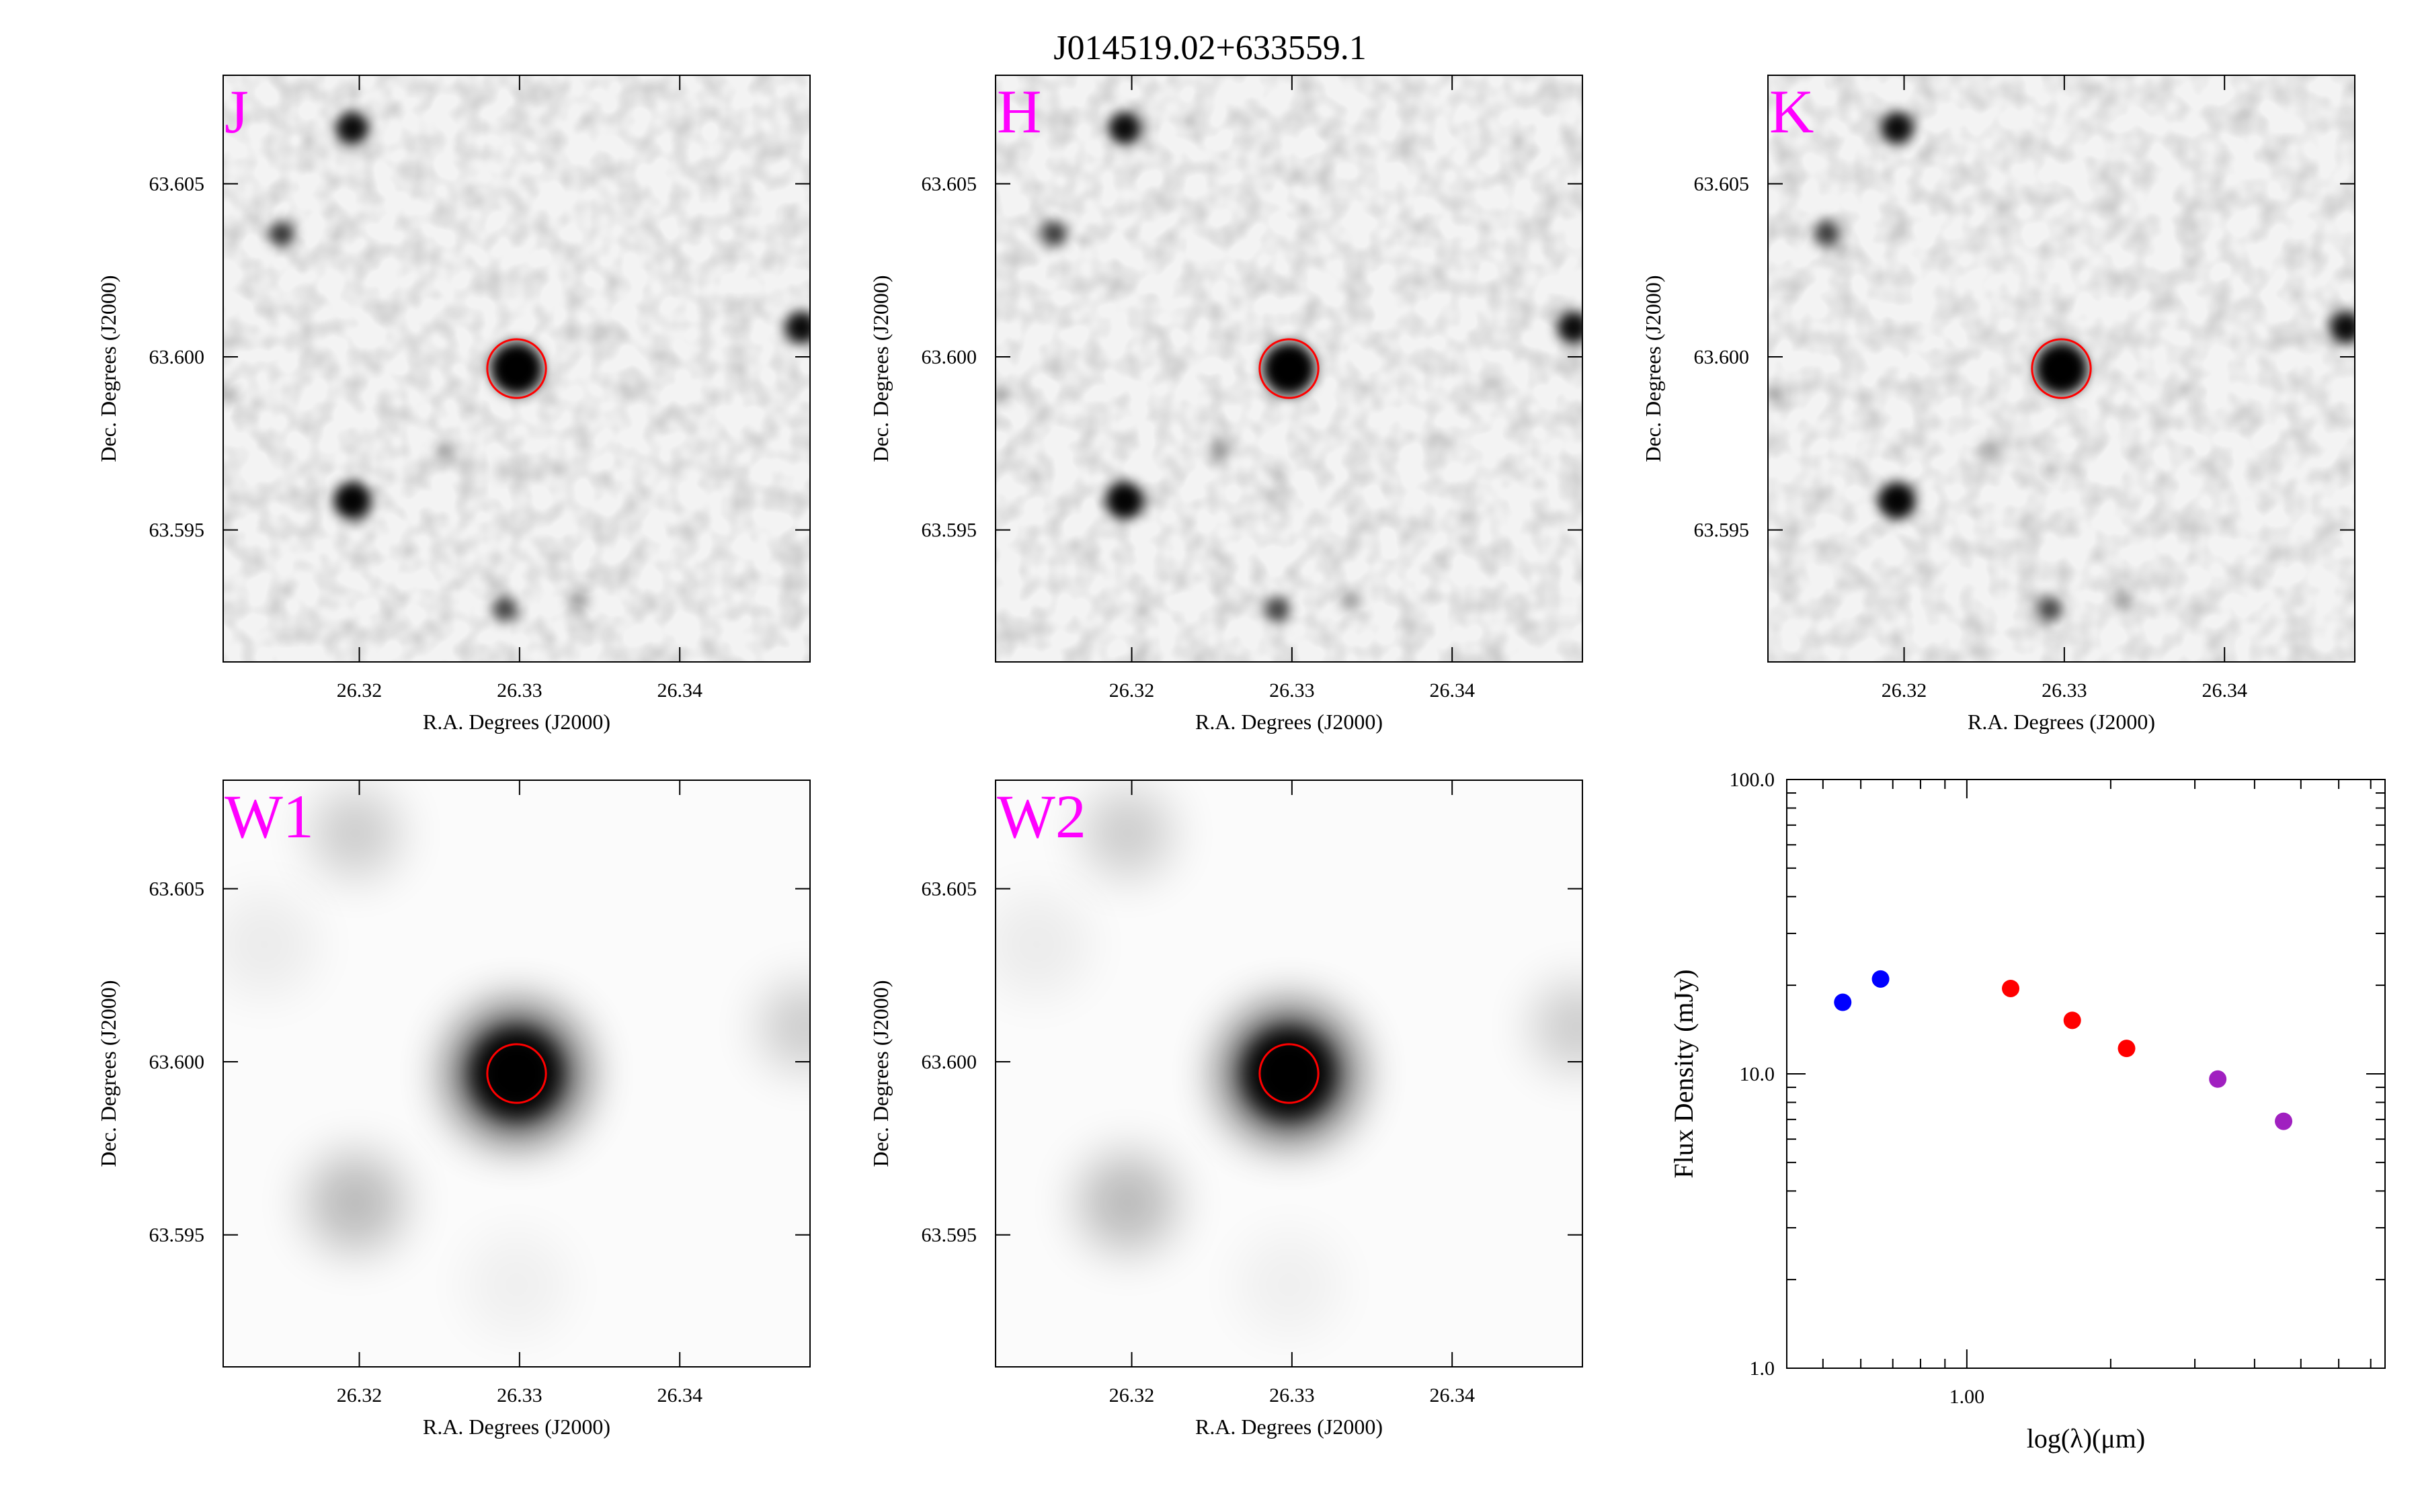  What do you see at coordinates (1762, 1369) in the screenshot?
I see `sed-y-tick-label: 1.0` at bounding box center [1762, 1369].